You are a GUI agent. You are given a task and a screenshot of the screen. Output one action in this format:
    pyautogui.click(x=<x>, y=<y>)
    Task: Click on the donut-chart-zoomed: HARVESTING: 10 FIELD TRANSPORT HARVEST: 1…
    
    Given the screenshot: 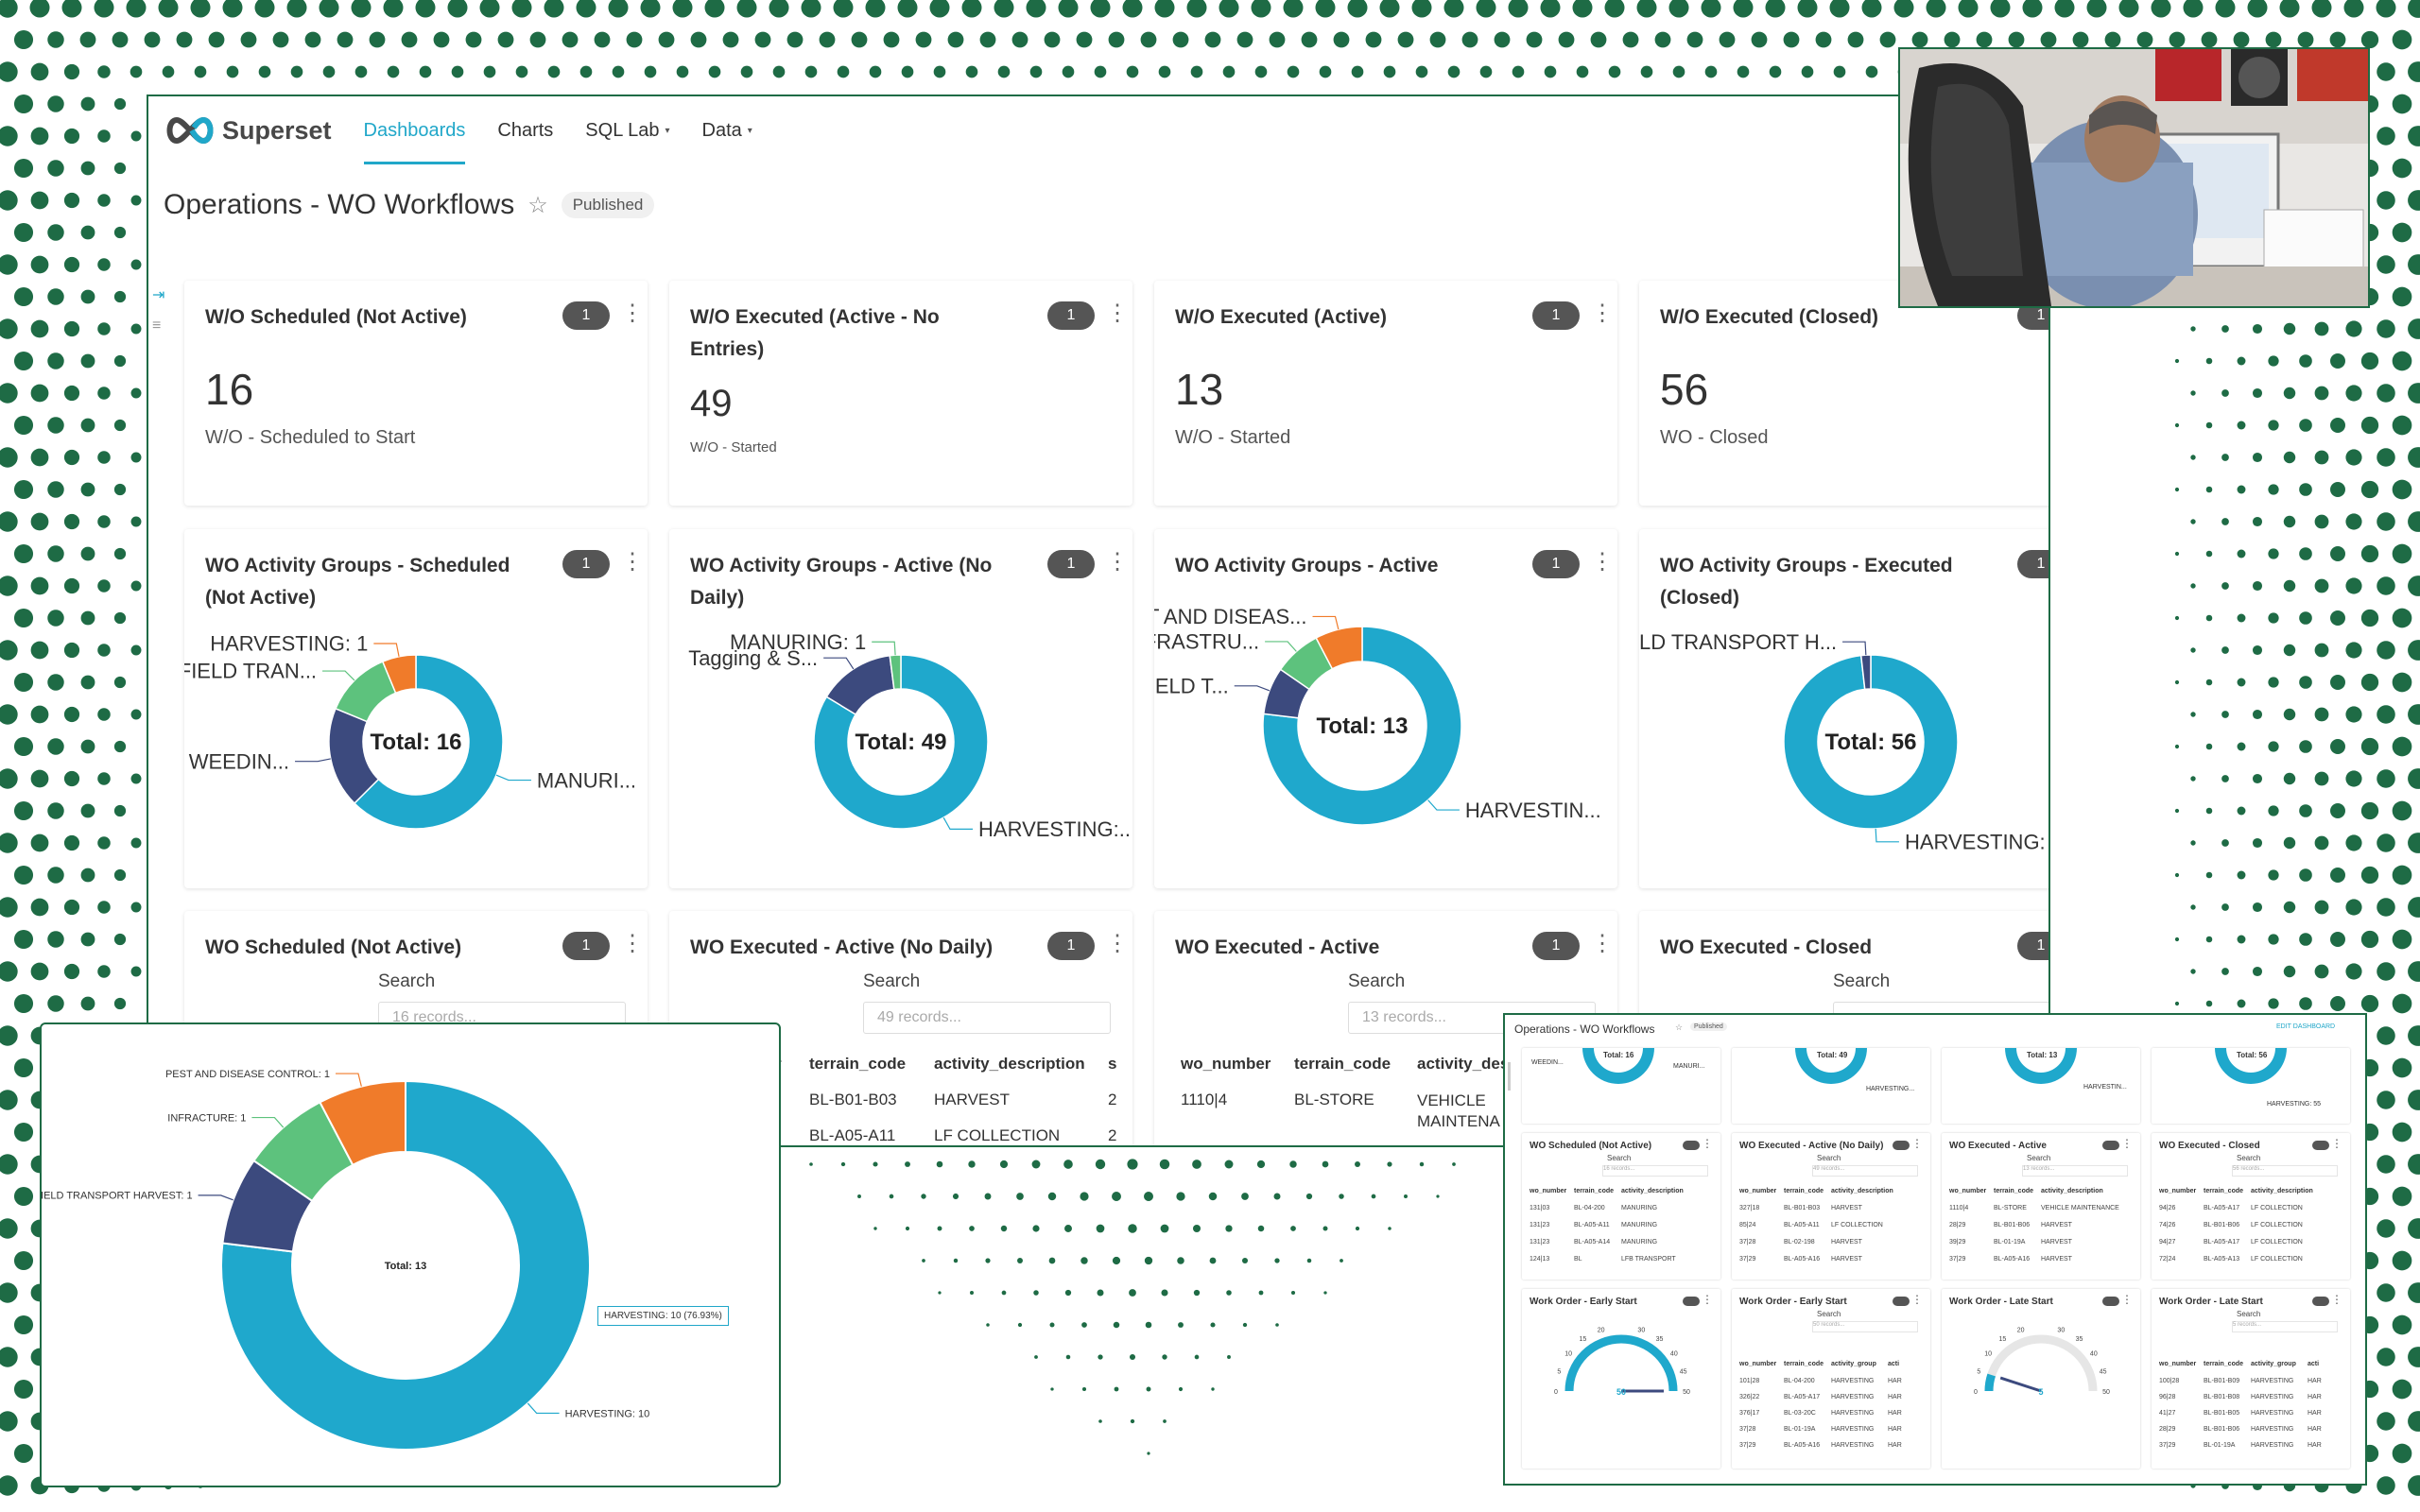 What is the action you would take?
    pyautogui.click(x=410, y=1255)
    